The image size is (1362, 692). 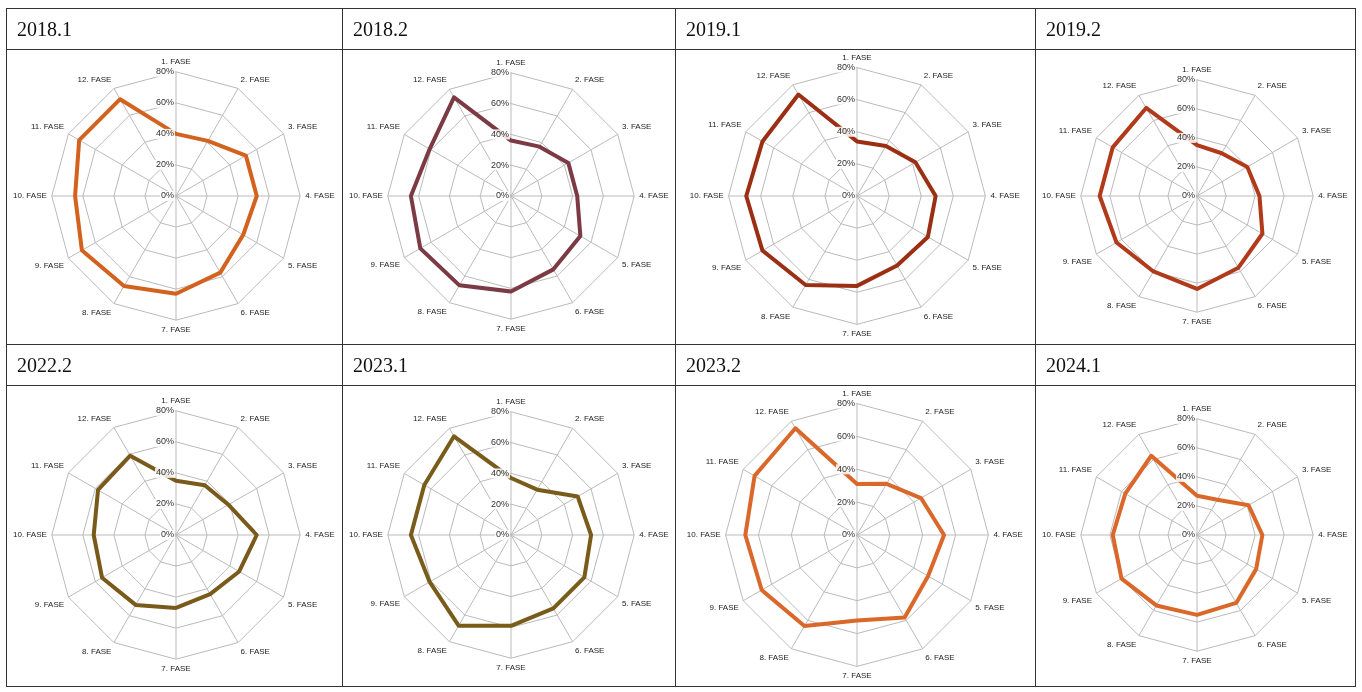 I want to click on chart-title: 2022.2, so click(x=174, y=365).